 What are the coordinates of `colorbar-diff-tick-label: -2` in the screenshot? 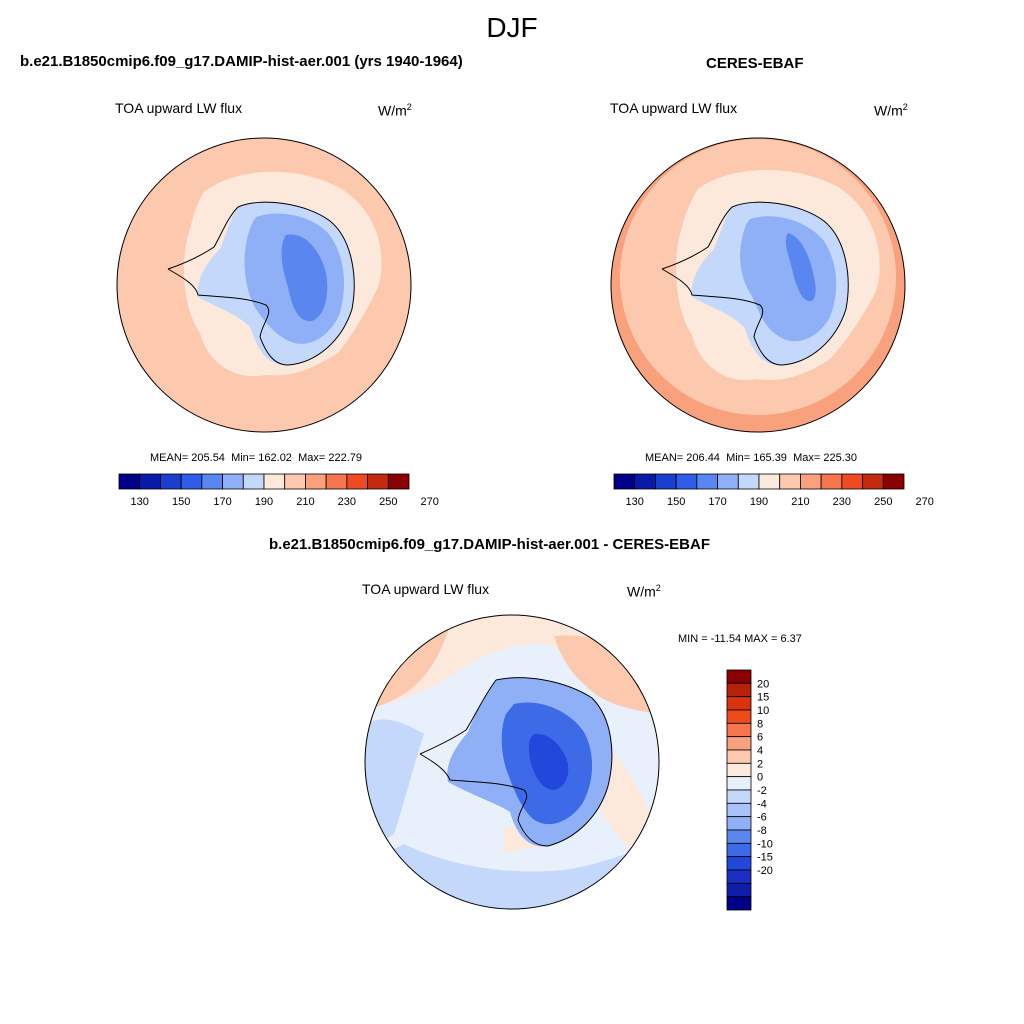 It's located at (762, 791).